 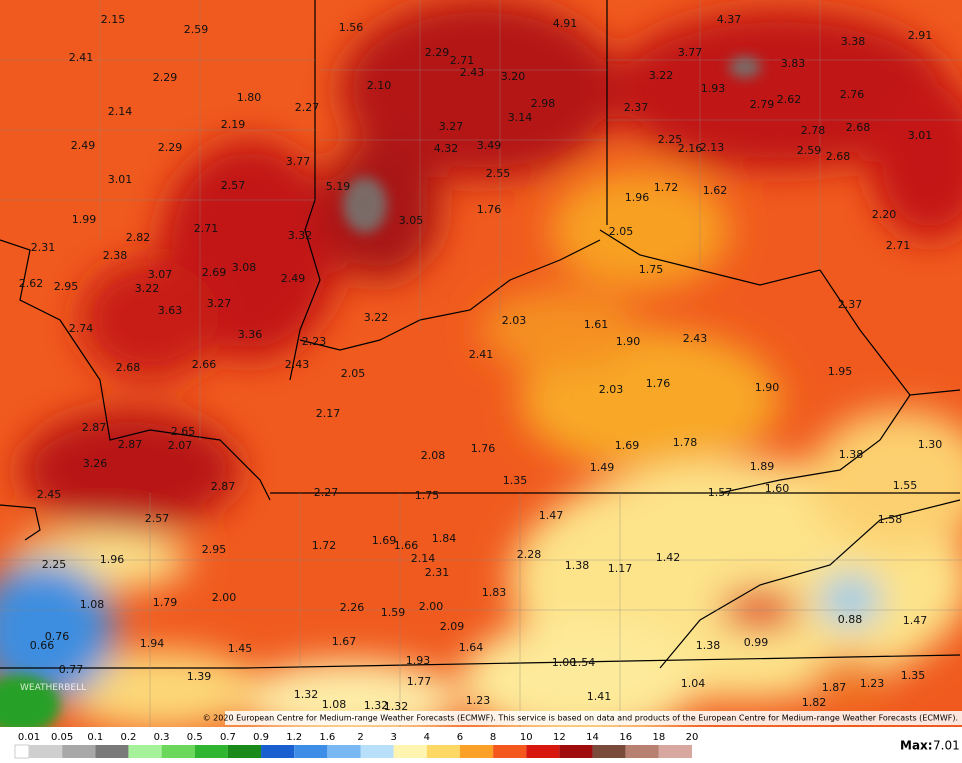 I want to click on precip-value: 3.83, so click(x=793, y=63).